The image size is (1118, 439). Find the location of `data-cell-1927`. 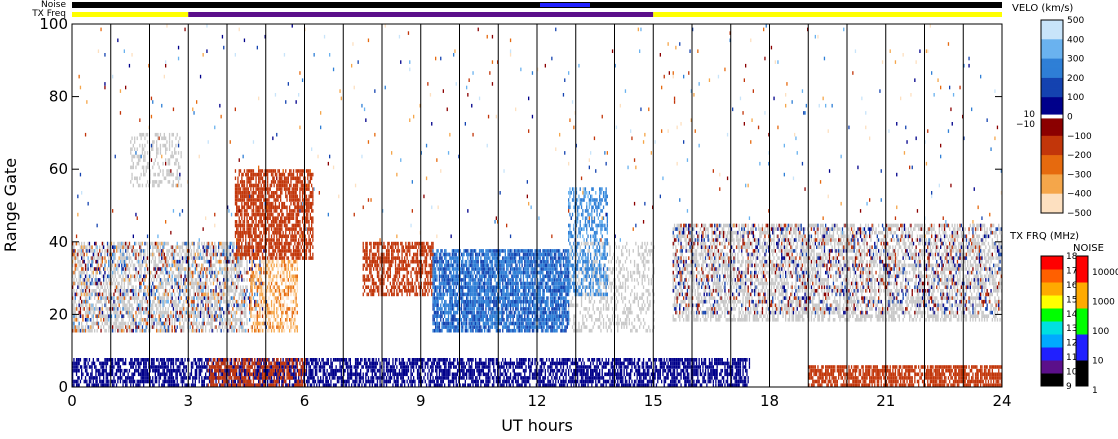

data-cell-1927 is located at coordinates (147, 167).